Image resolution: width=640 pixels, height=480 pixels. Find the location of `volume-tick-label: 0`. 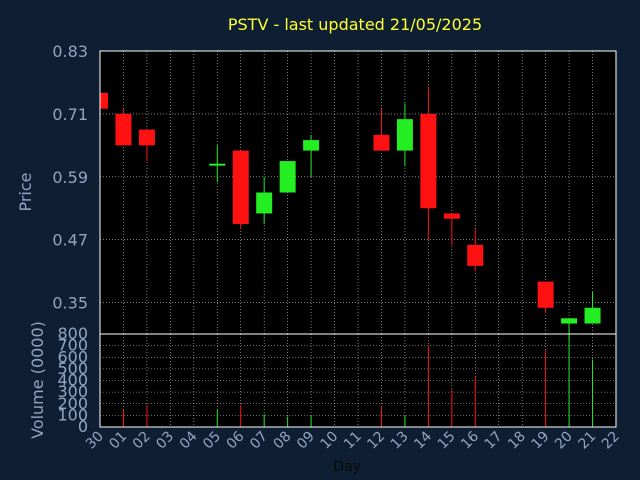

volume-tick-label: 0 is located at coordinates (83, 426).